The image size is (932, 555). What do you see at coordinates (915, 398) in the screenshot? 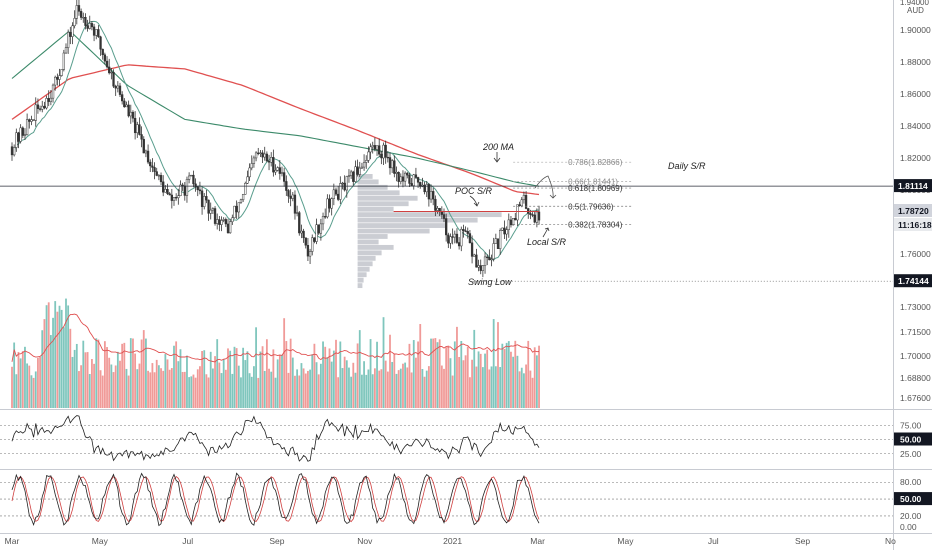
I see `price-tick-label: 1.67600` at bounding box center [915, 398].